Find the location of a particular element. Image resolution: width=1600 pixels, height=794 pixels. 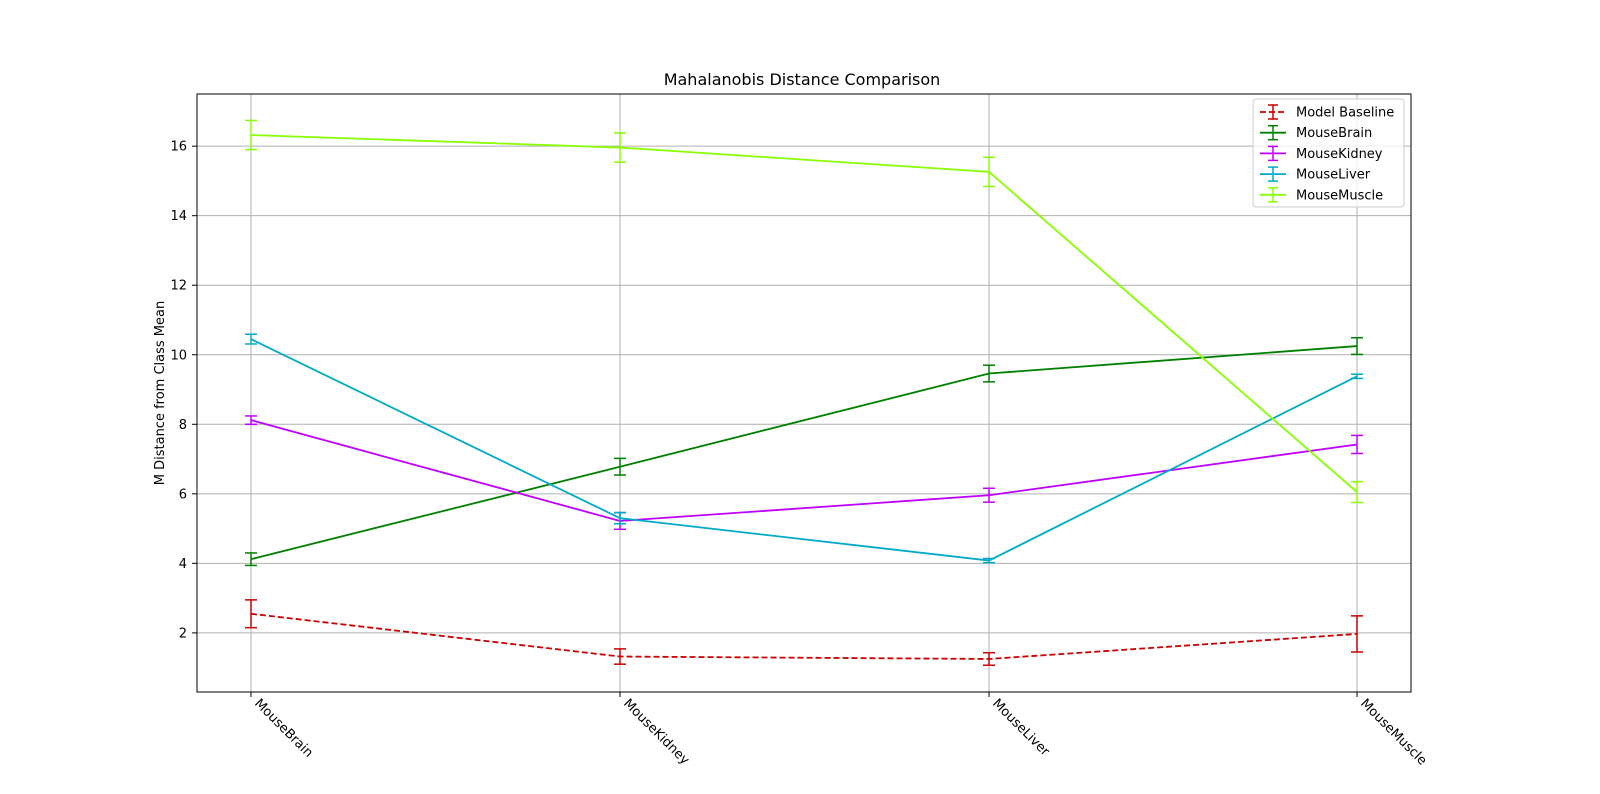

x-tick-label: MouseLiver is located at coordinates (1020, 727).